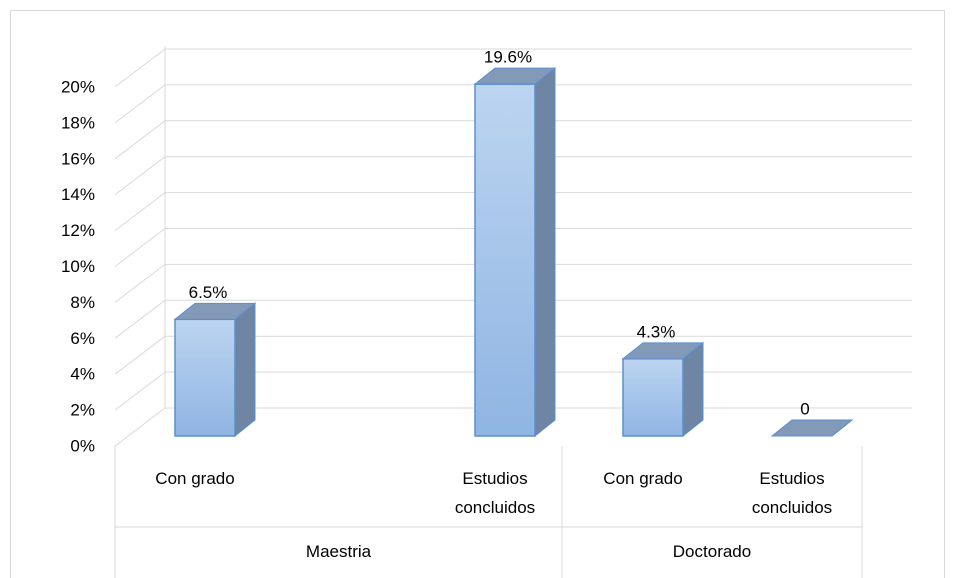 The width and height of the screenshot is (955, 578). I want to click on y-tick-label: 12%, so click(78, 230).